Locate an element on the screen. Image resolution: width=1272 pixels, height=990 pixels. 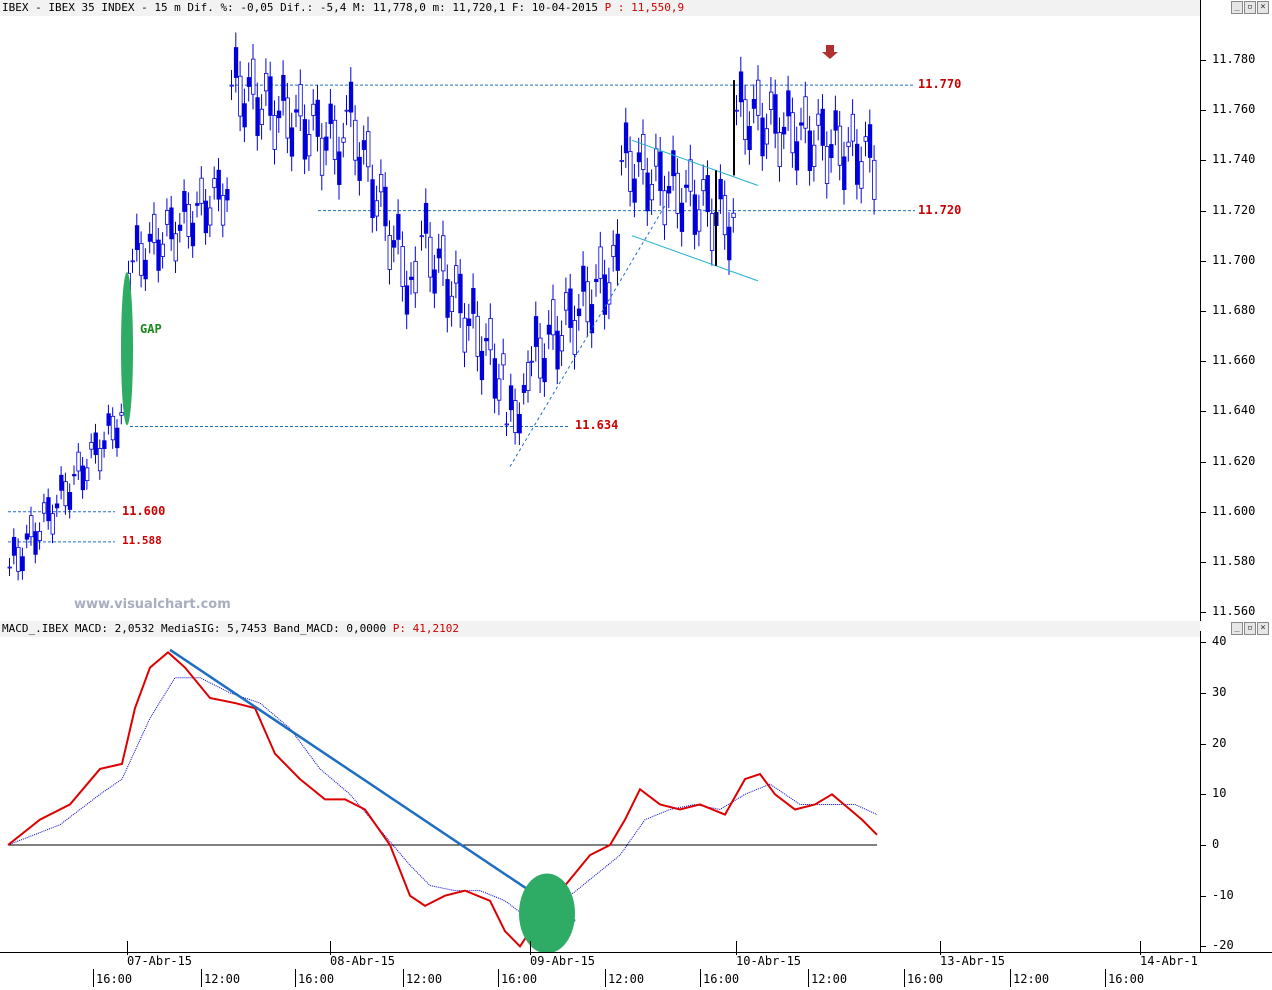
macd-downtrend-line is located at coordinates (372, 785).